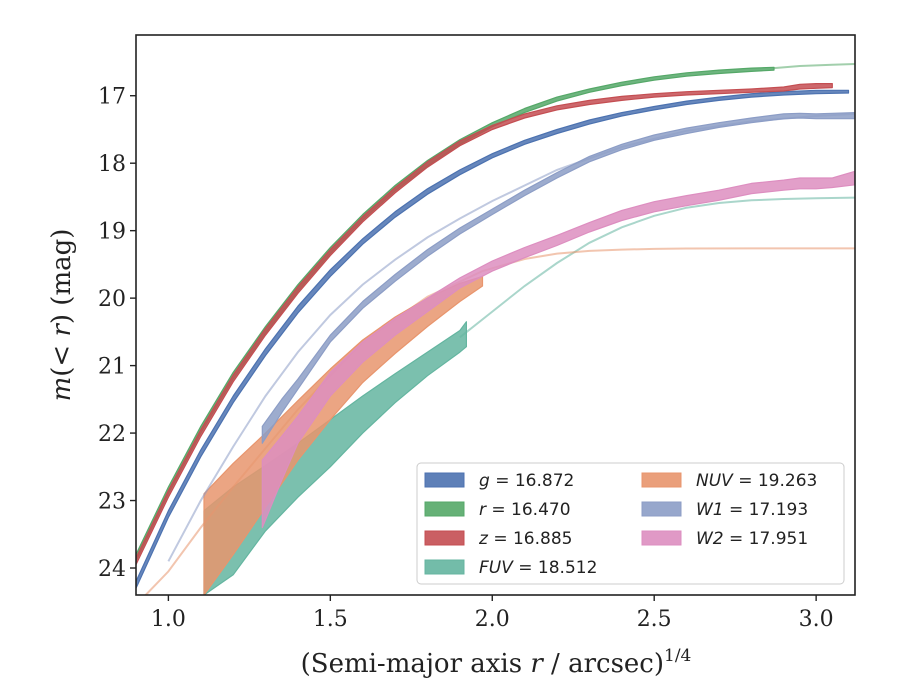 Image resolution: width=900 pixels, height=700 pixels. What do you see at coordinates (112, 299) in the screenshot?
I see `y-tick-label: 20` at bounding box center [112, 299].